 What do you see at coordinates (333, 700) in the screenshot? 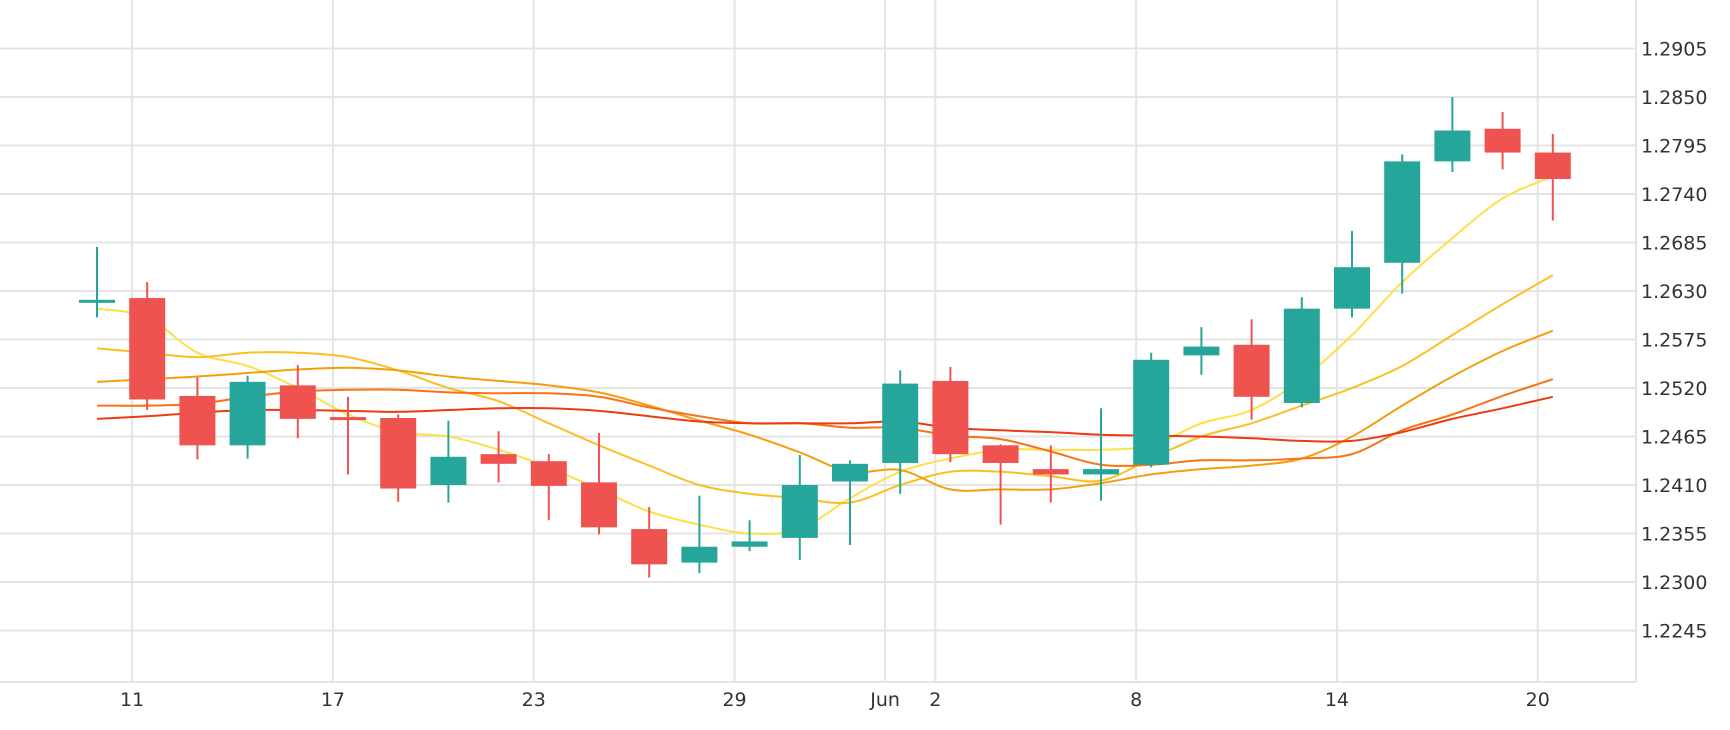
I see `x-tick-label: 17` at bounding box center [333, 700].